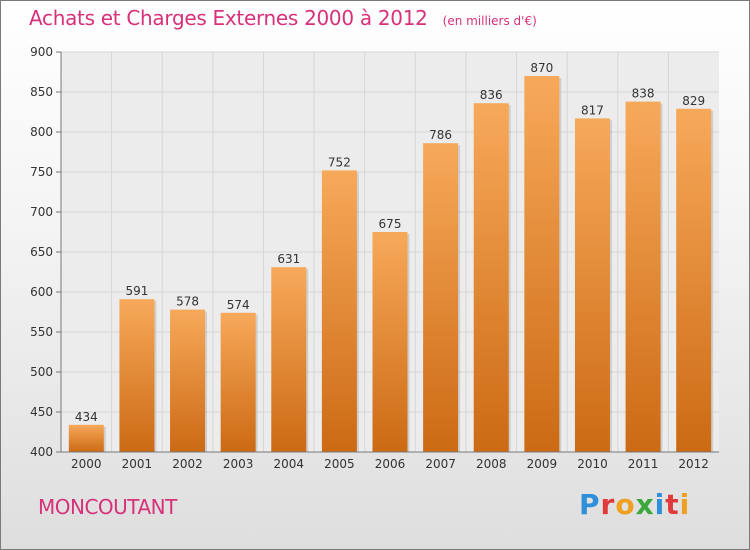  I want to click on x-tick-label: 2001, so click(137, 464).